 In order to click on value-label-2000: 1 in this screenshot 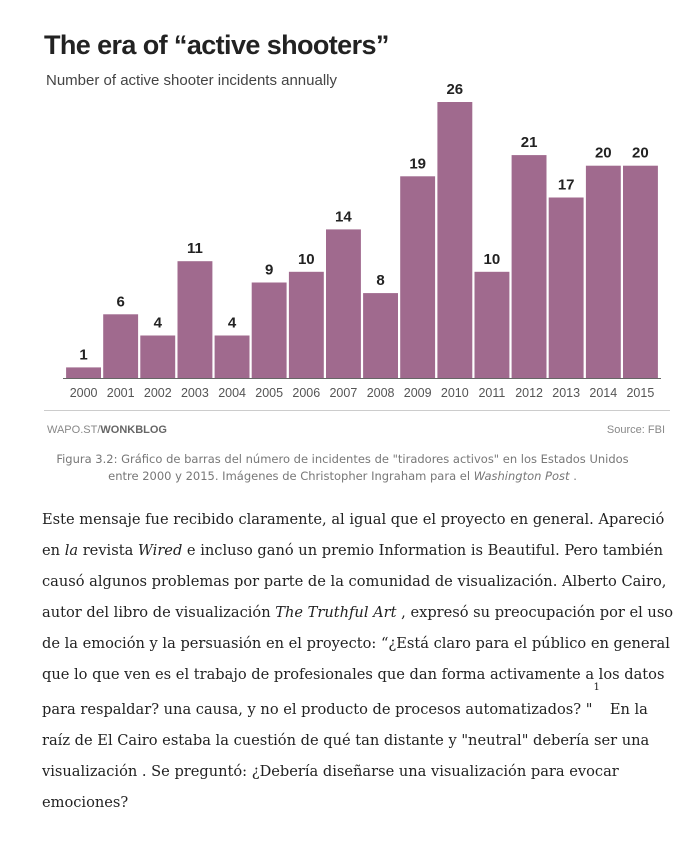, I will do `click(83, 354)`.